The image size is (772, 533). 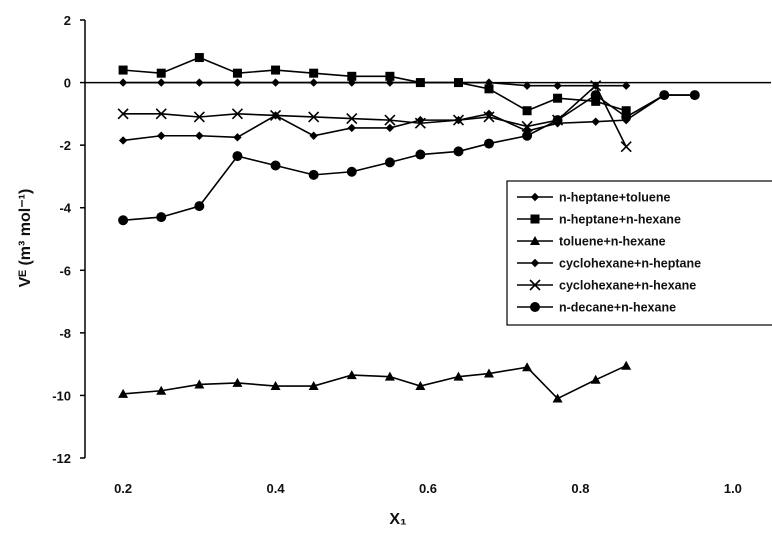 I want to click on y-tick-label: -4, so click(x=65, y=208).